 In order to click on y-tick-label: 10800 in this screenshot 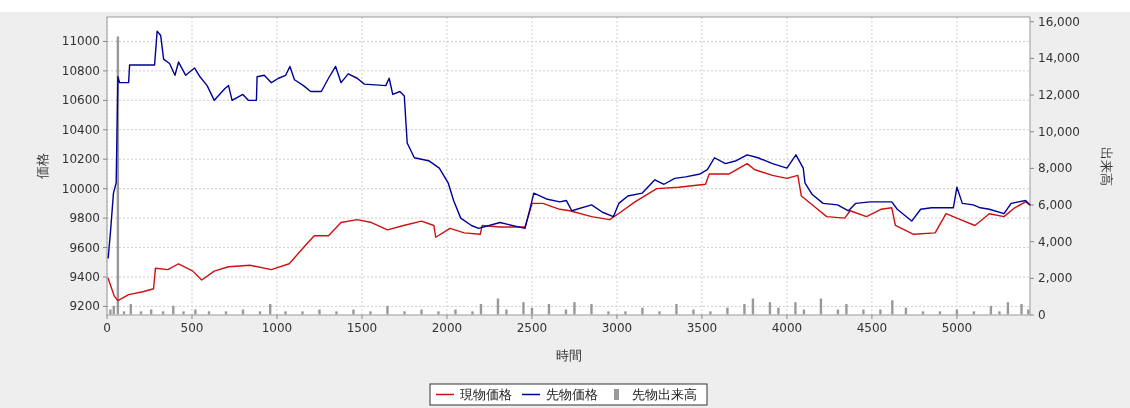, I will do `click(80, 70)`.